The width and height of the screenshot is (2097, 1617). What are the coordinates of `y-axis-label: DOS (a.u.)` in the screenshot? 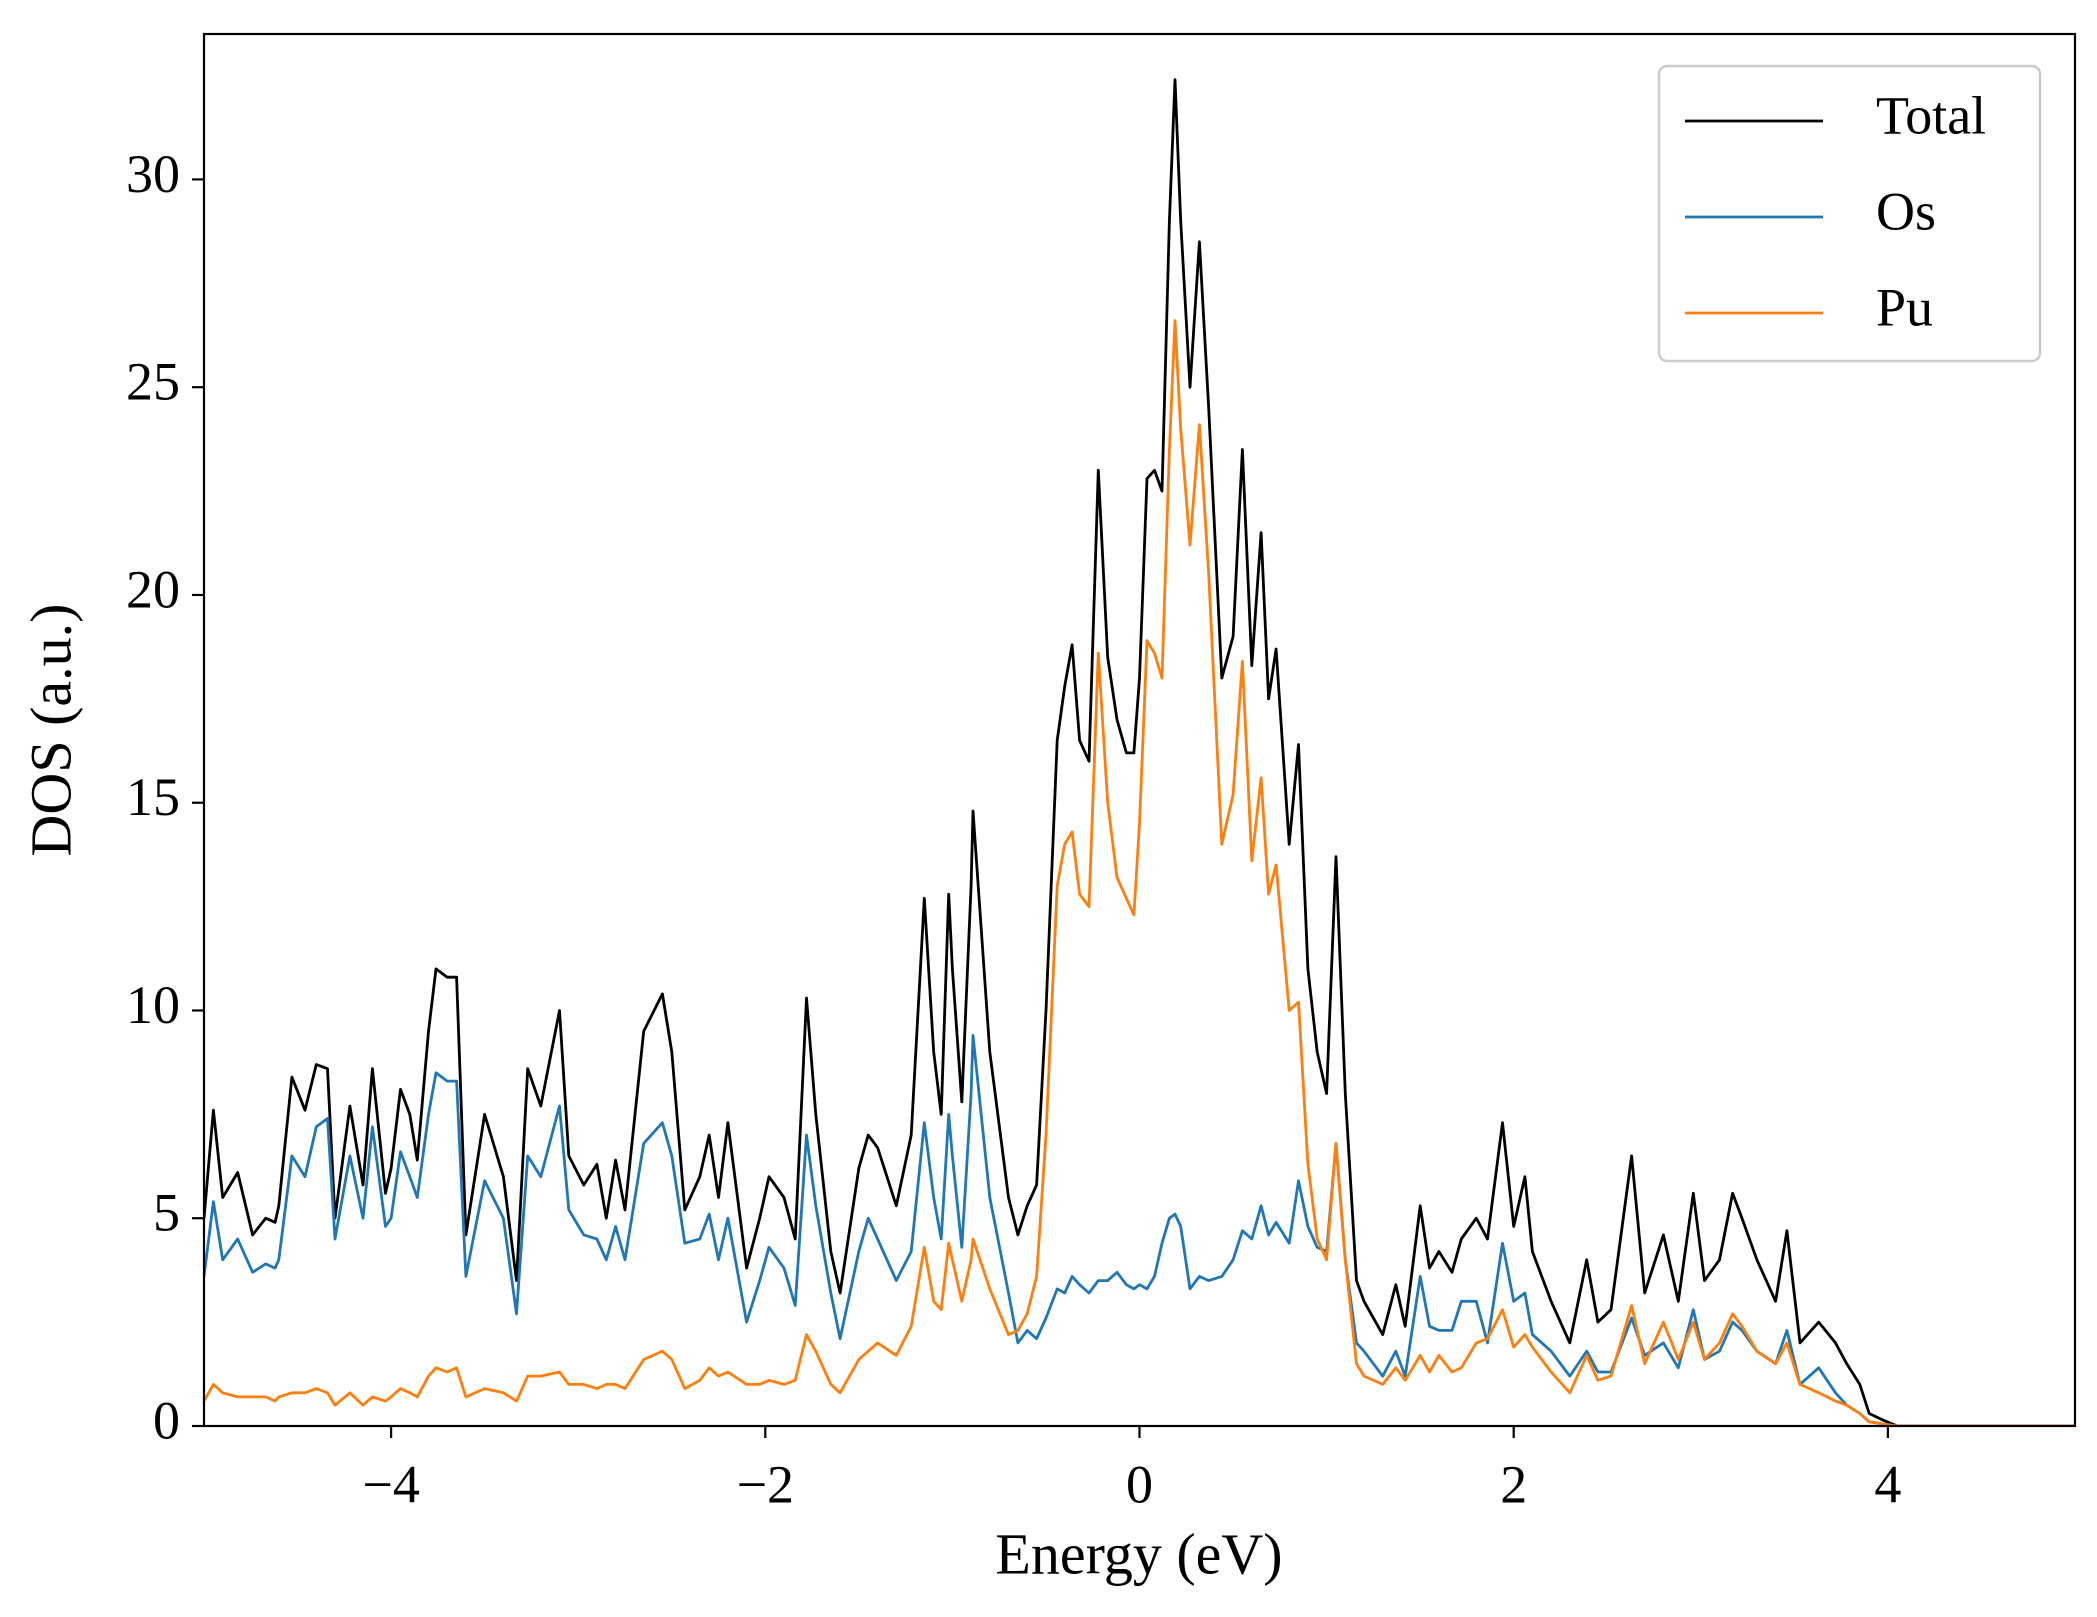 It's located at (50, 730).